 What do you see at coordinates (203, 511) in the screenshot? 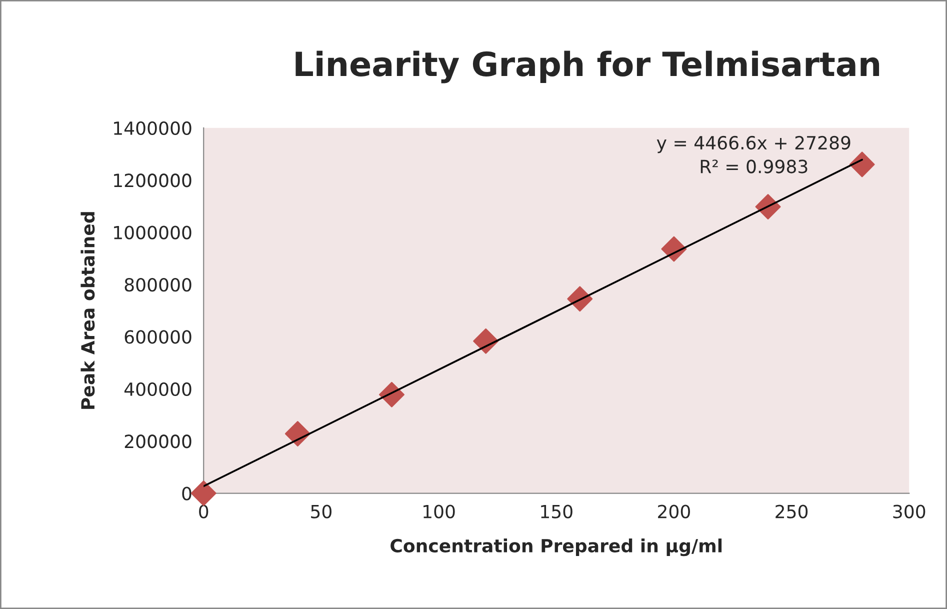
I see `x-tick-label: 0` at bounding box center [203, 511].